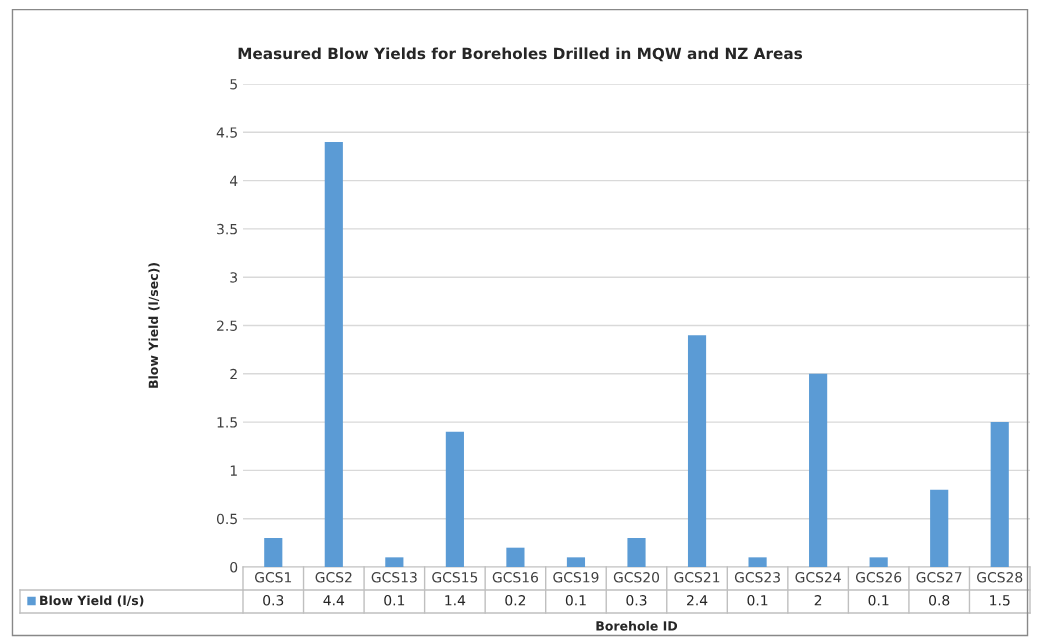  I want to click on x-tick-label: GCS2, so click(333, 577).